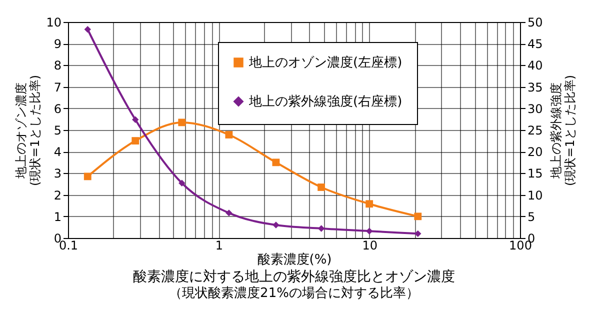 This screenshot has width=600, height=323. What do you see at coordinates (54, 23) in the screenshot?
I see `y-tick-label: 10` at bounding box center [54, 23].